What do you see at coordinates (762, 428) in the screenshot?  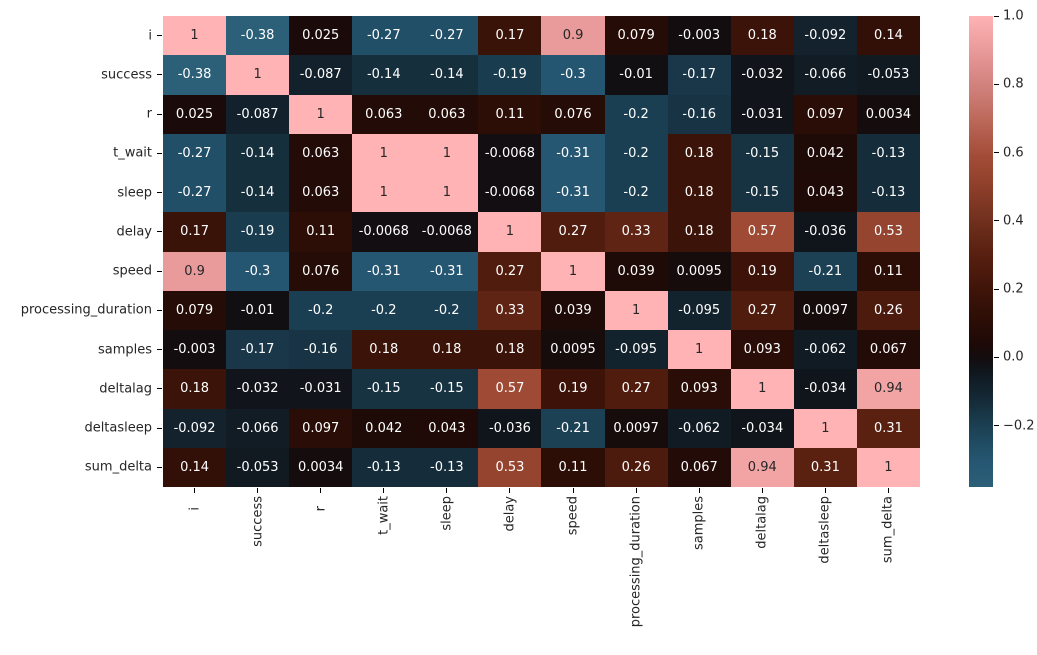 I see `heatmap-cell: -0.034` at bounding box center [762, 428].